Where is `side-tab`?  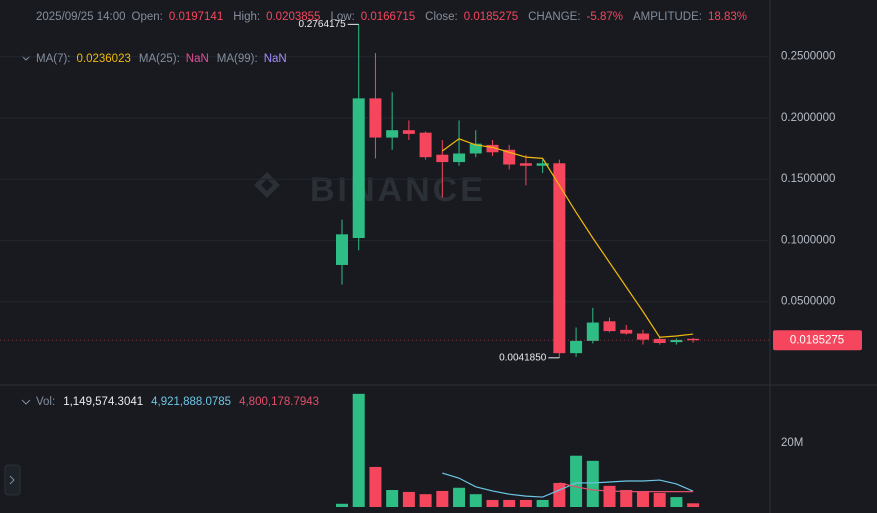 side-tab is located at coordinates (12, 480).